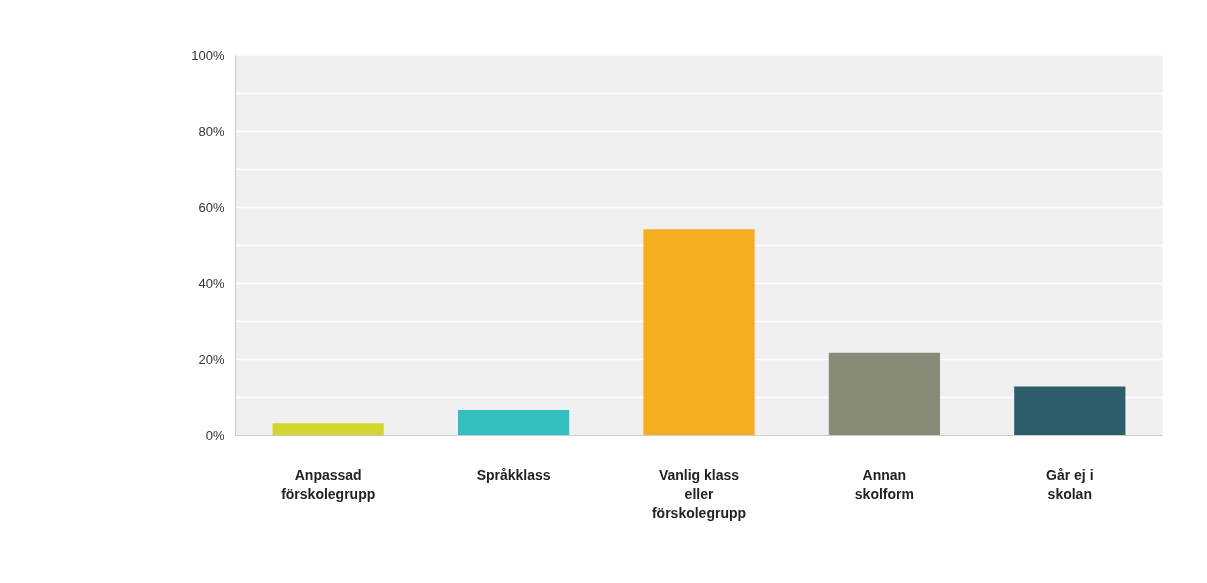 The width and height of the screenshot is (1207, 583). Describe the element at coordinates (884, 484) in the screenshot. I see `x-tick-label: Annan skolform` at that location.